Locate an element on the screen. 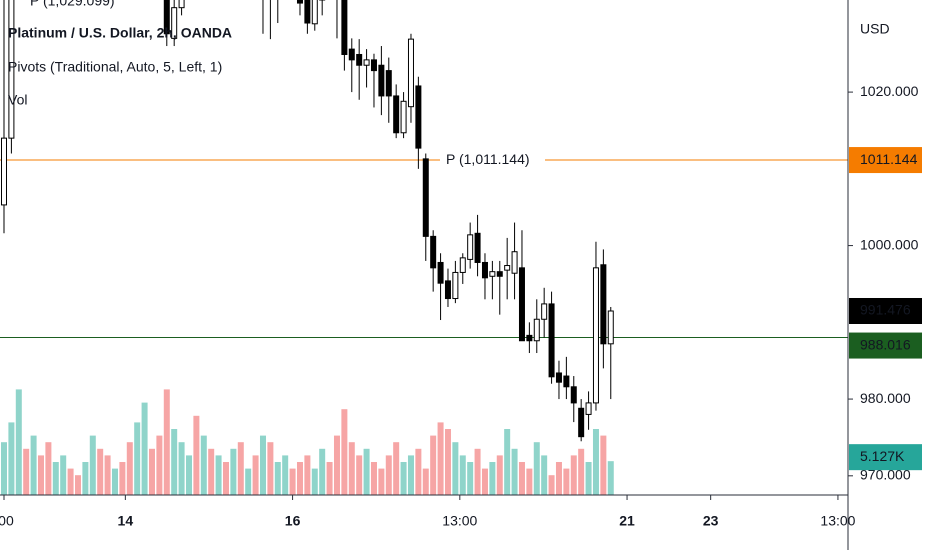 The width and height of the screenshot is (932, 550). currency-label: USD is located at coordinates (875, 29).